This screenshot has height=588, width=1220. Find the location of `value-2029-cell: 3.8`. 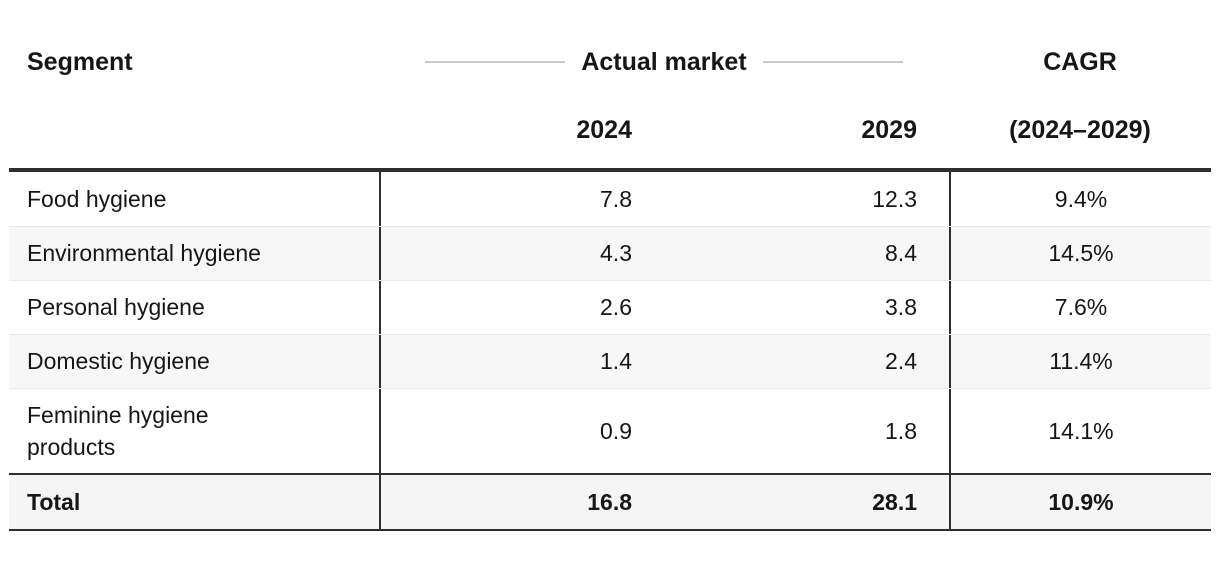

value-2029-cell: 3.8 is located at coordinates (901, 307).